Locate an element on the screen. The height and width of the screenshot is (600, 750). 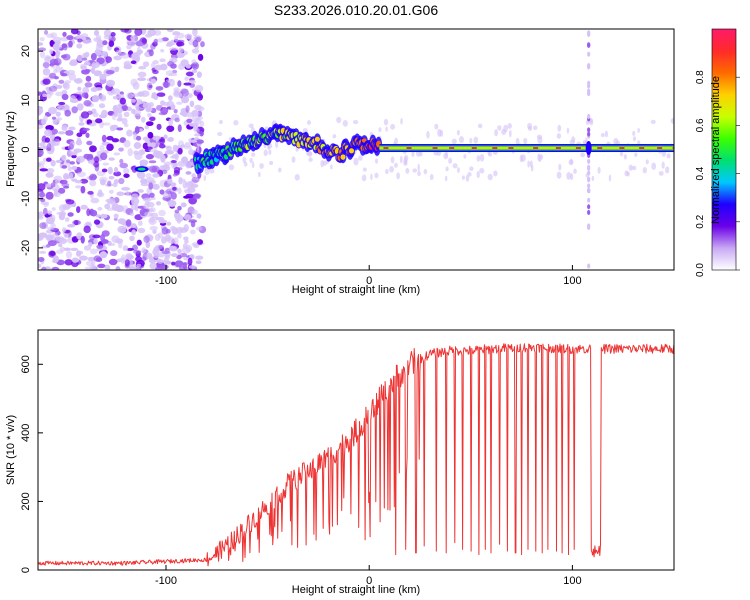
colorbar-gradient is located at coordinates (724, 149).